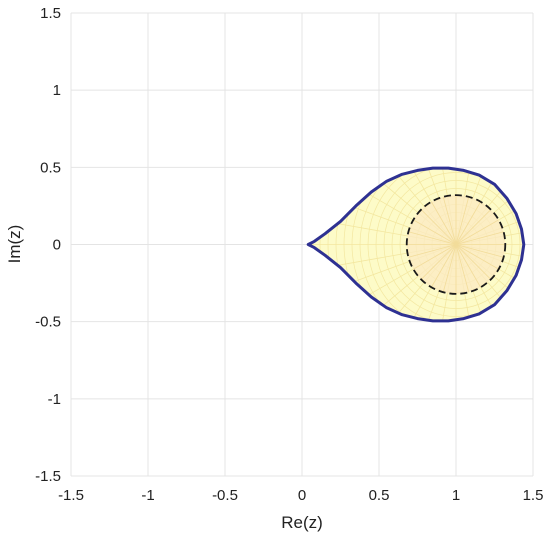  I want to click on y-tick-label: -1.5, so click(48, 476).